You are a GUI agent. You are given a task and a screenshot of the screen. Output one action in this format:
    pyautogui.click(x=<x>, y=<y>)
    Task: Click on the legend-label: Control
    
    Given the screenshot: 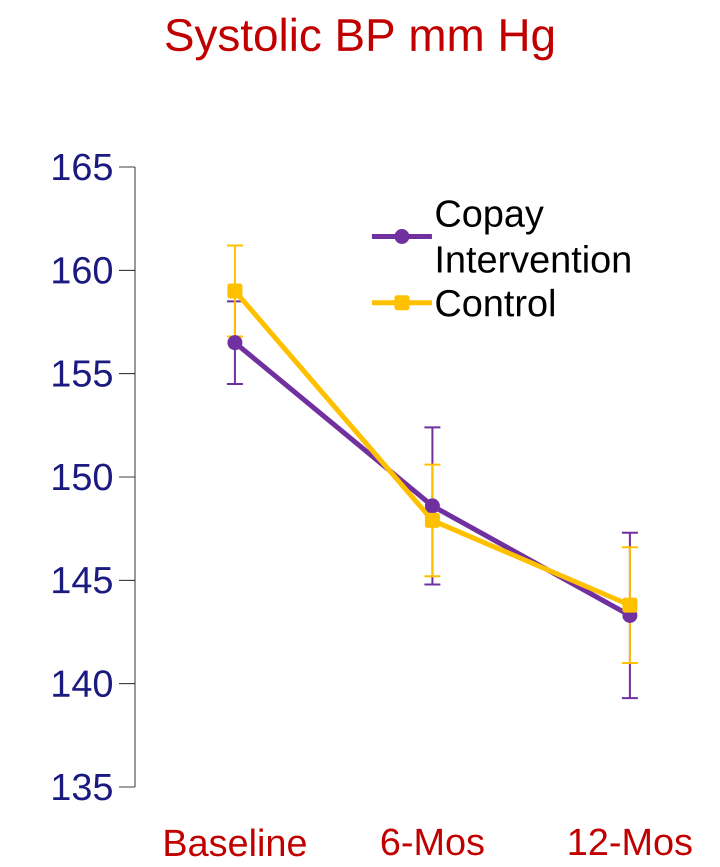 What is the action you would take?
    pyautogui.click(x=495, y=302)
    